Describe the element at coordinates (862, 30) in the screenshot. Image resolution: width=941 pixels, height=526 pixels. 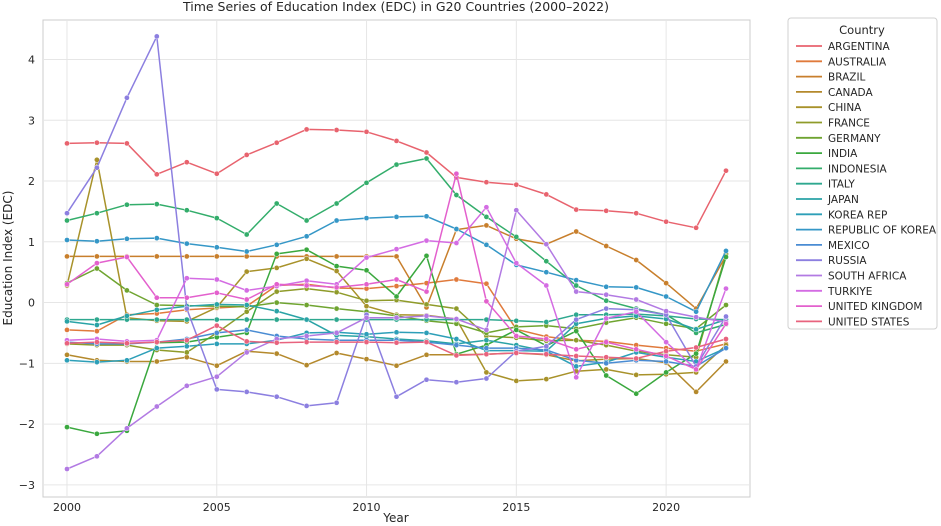
I see `legend-title: Country` at that location.